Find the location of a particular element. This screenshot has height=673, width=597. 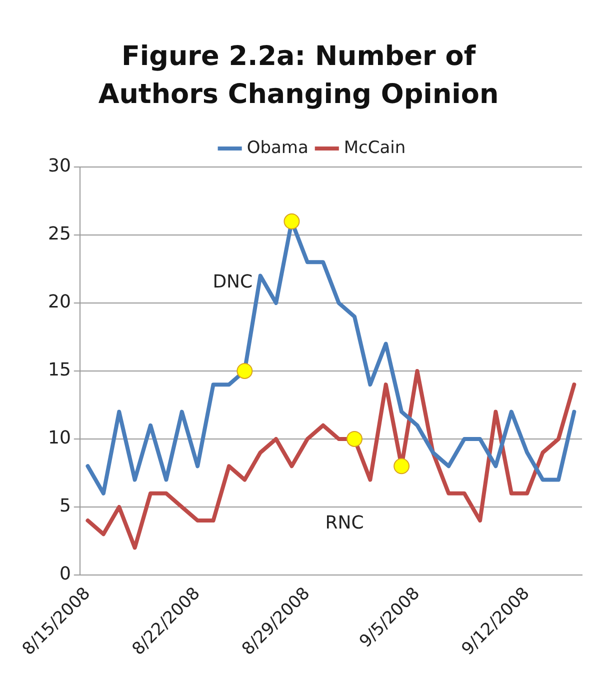

legend-label: Obama is located at coordinates (277, 148).